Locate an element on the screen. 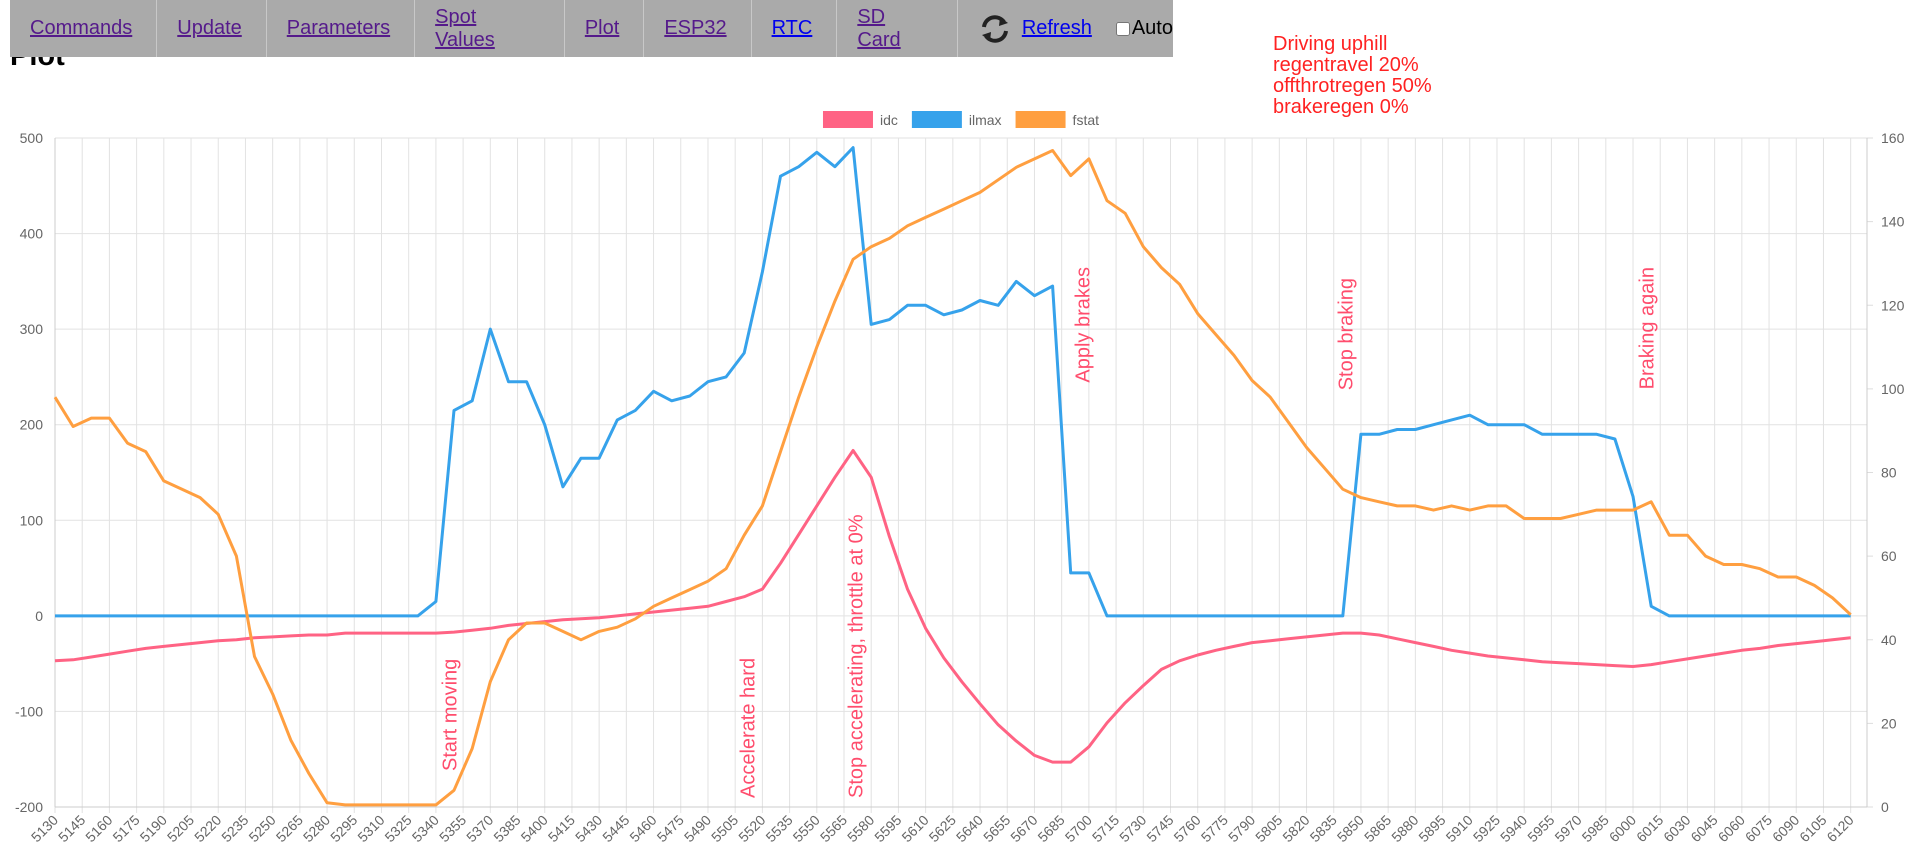 This screenshot has width=1920, height=867. x-tick-label: 5760 is located at coordinates (1186, 828).